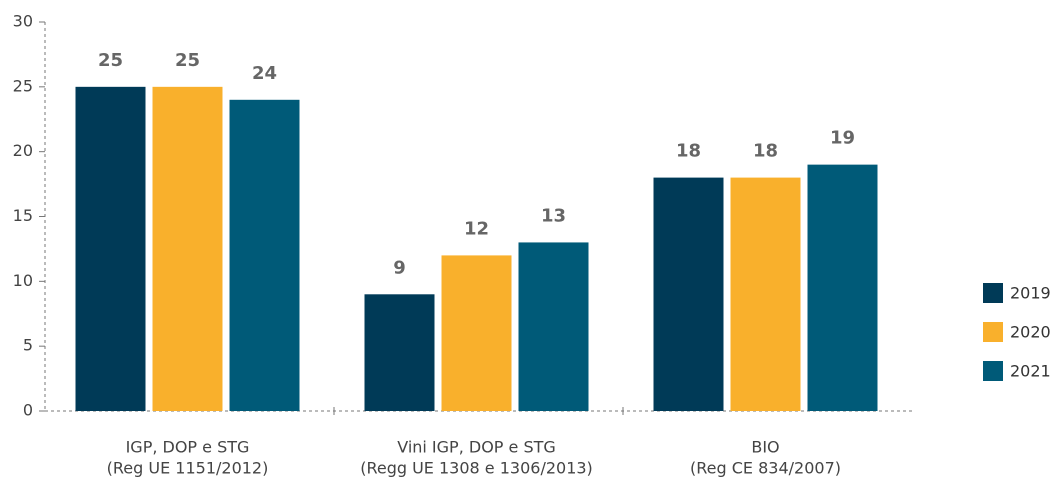  Describe the element at coordinates (23, 150) in the screenshot. I see `y-tick-label: 20` at that location.